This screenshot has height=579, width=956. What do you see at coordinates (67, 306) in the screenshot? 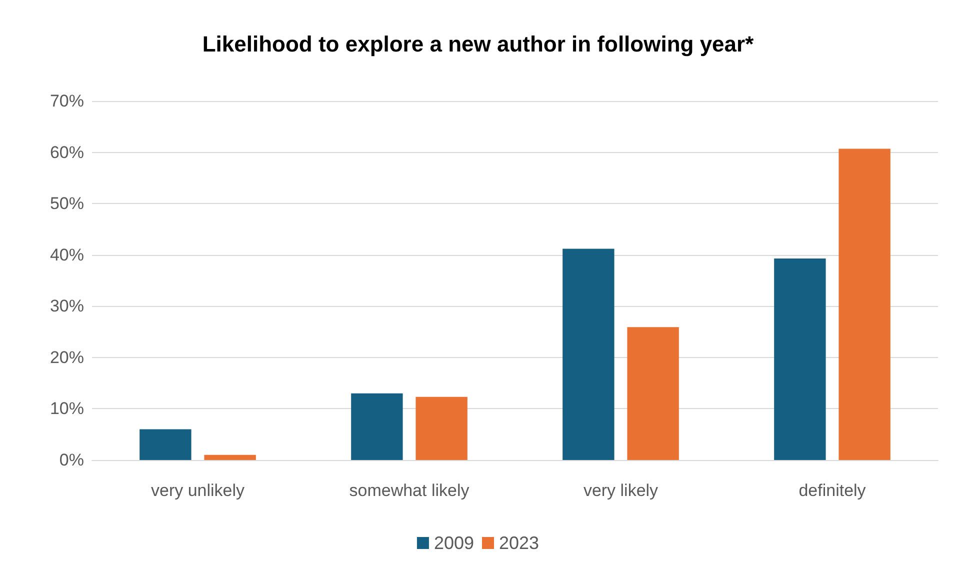
I see `y-tick-label: 30%` at bounding box center [67, 306].